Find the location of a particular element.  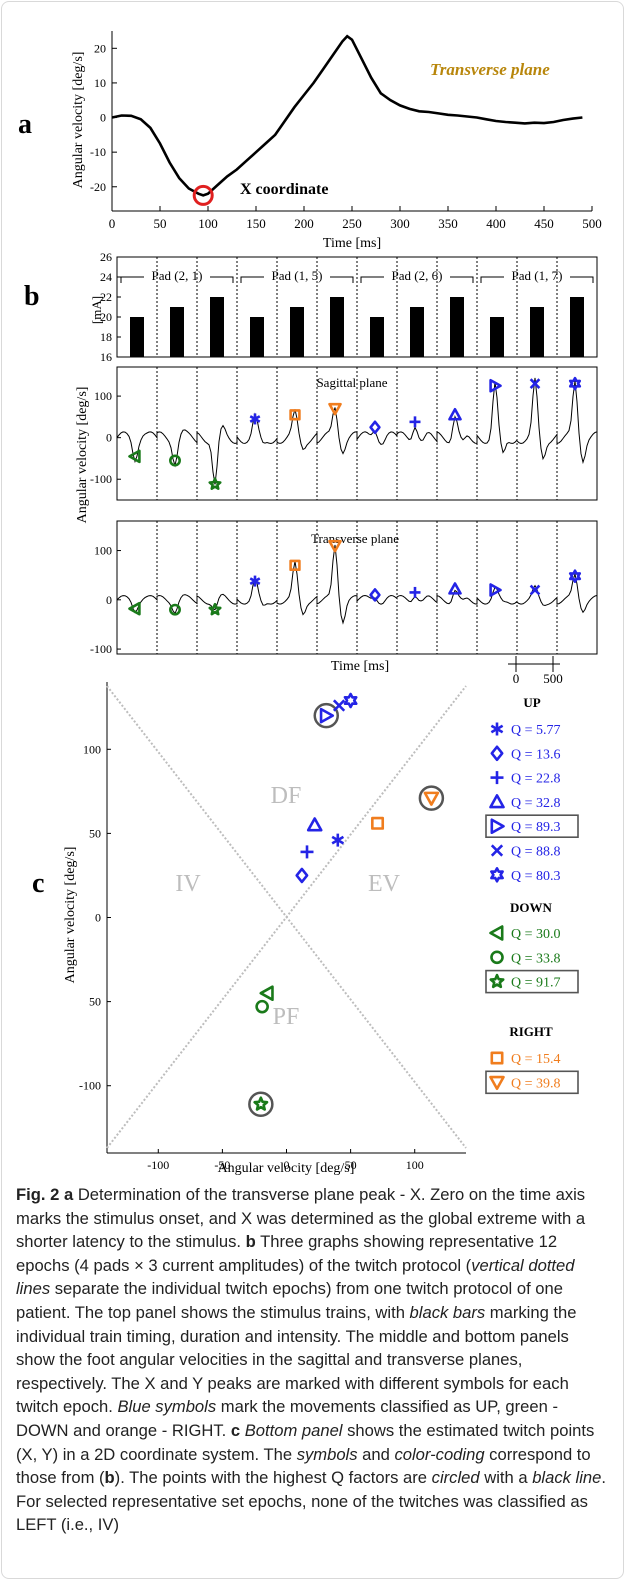

caption-c-ital1: Bottom panel is located at coordinates (293, 1430).